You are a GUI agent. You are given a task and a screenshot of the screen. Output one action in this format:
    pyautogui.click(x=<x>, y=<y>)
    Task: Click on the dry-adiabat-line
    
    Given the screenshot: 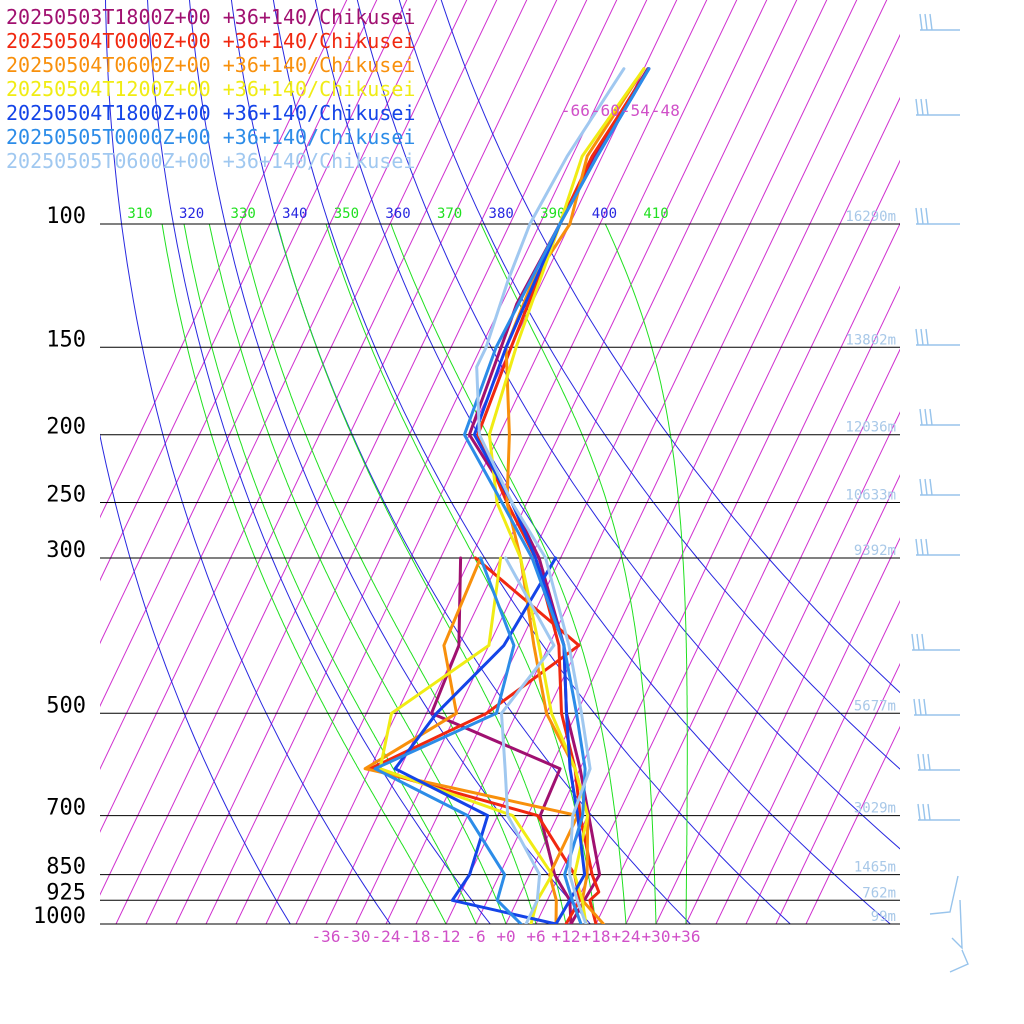 What is the action you would take?
    pyautogui.click(x=195, y=678)
    